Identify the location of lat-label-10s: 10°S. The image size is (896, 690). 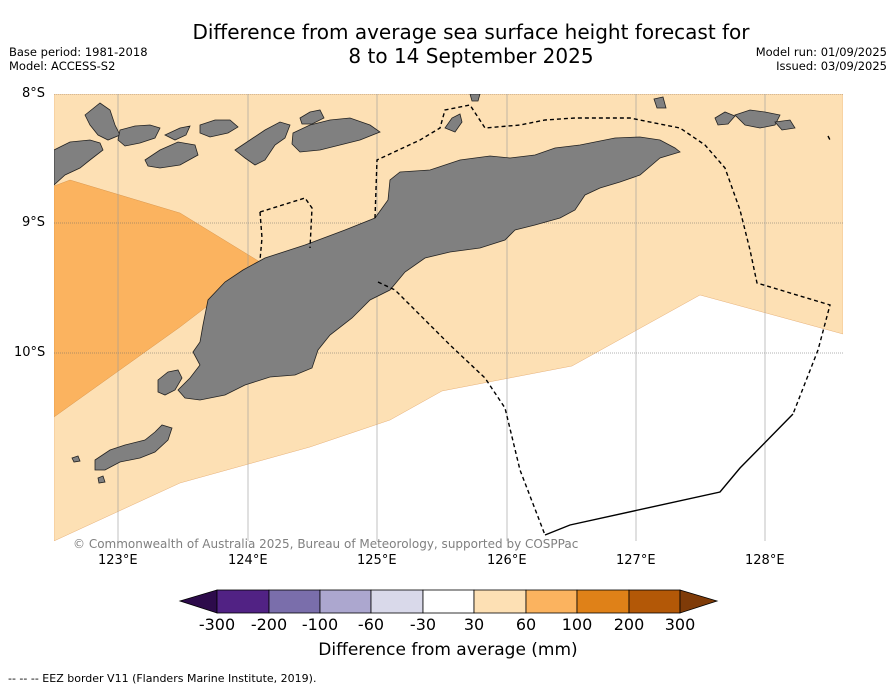
(30, 352).